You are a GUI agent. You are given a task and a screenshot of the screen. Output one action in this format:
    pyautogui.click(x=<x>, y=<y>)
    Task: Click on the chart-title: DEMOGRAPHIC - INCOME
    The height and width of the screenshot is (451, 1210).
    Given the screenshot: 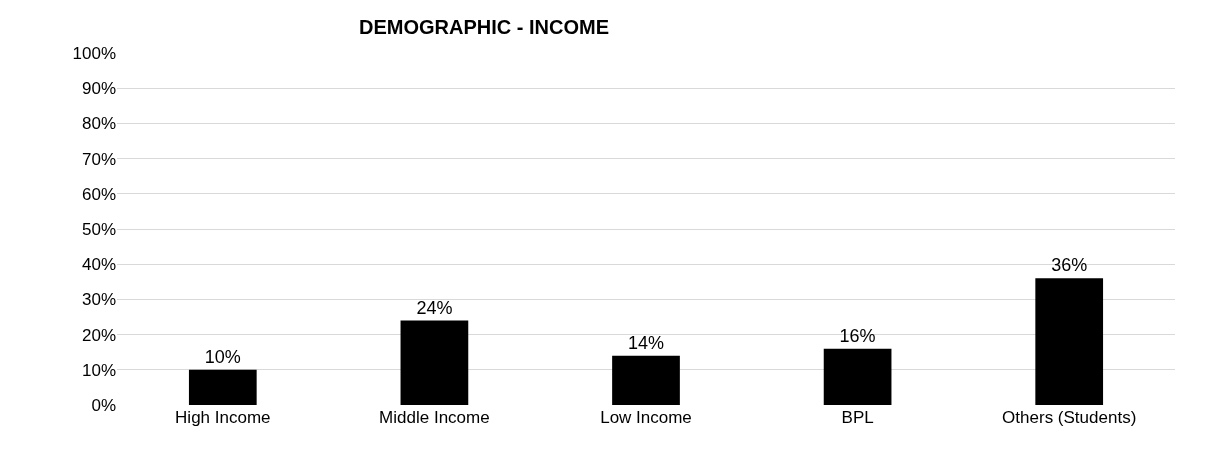 What is the action you would take?
    pyautogui.click(x=484, y=27)
    